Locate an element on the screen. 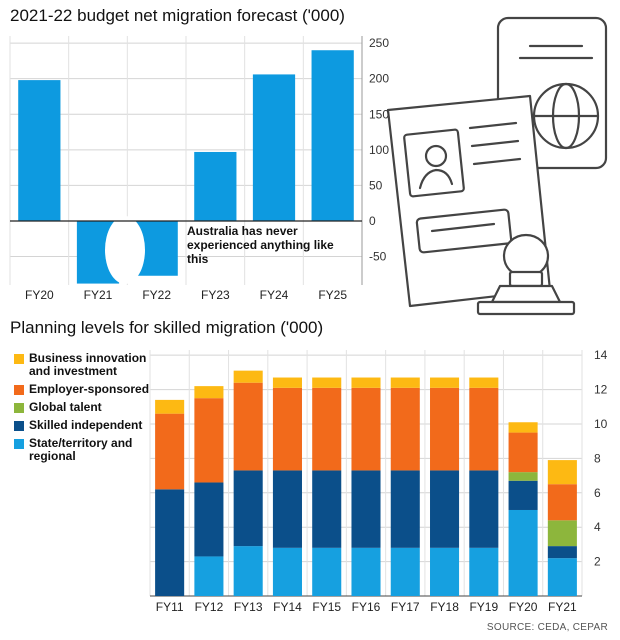 The image size is (620, 640). legend-item-global-talent: Global talent is located at coordinates (84, 407).